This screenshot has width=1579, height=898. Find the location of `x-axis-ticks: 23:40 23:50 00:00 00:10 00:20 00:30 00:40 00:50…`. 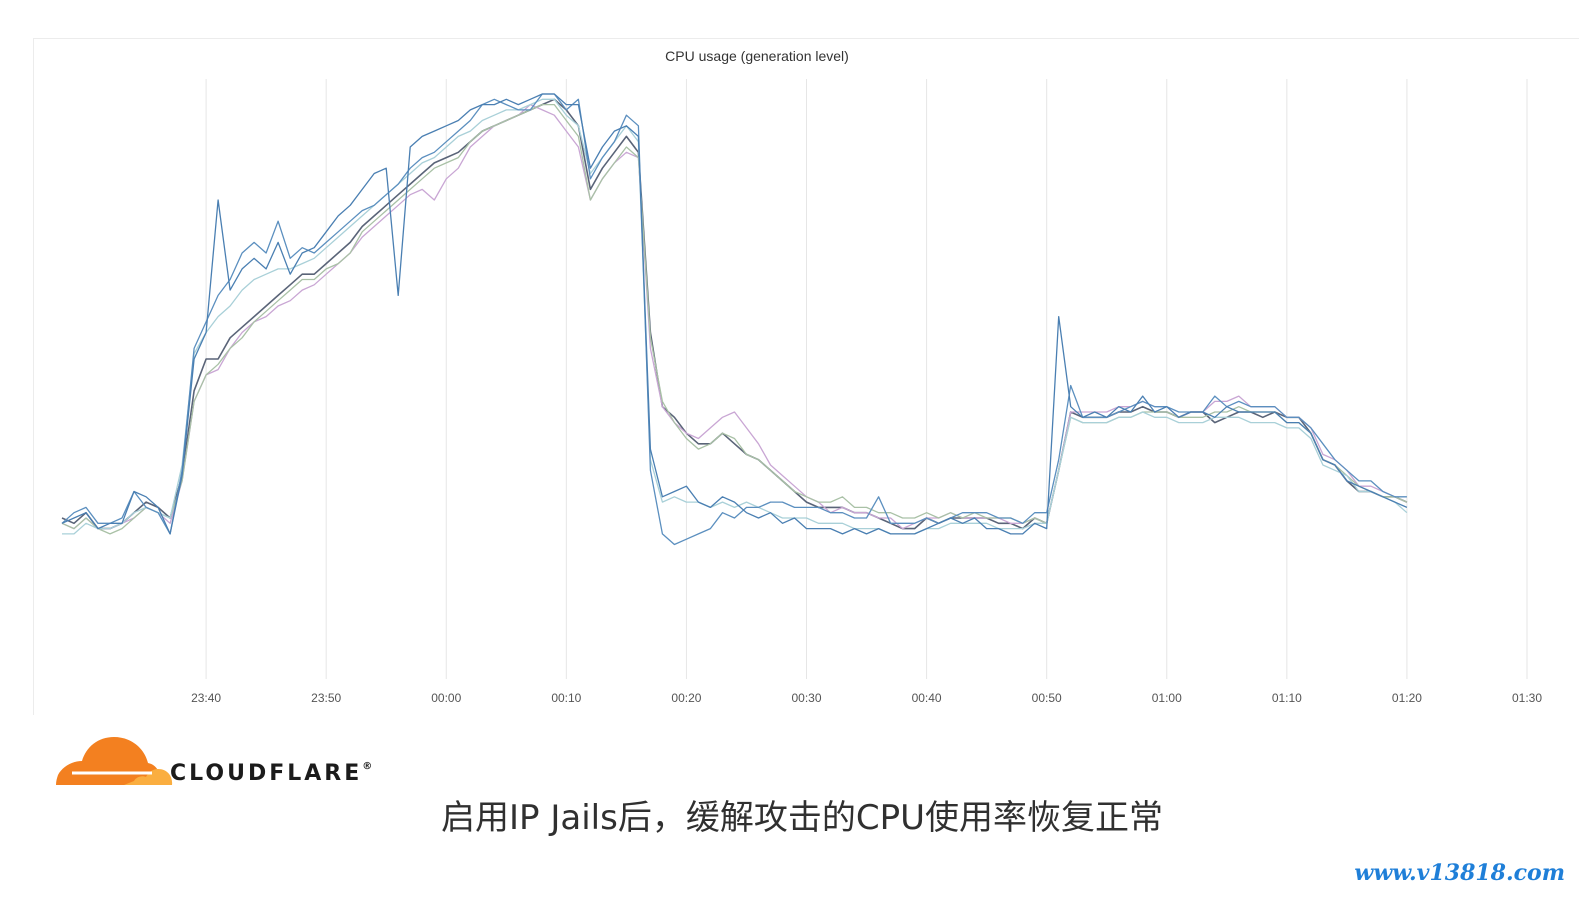

x-axis-ticks: 23:40 23:50 00:00 00:10 00:20 00:30 00:40 00:50… is located at coordinates (866, 698).